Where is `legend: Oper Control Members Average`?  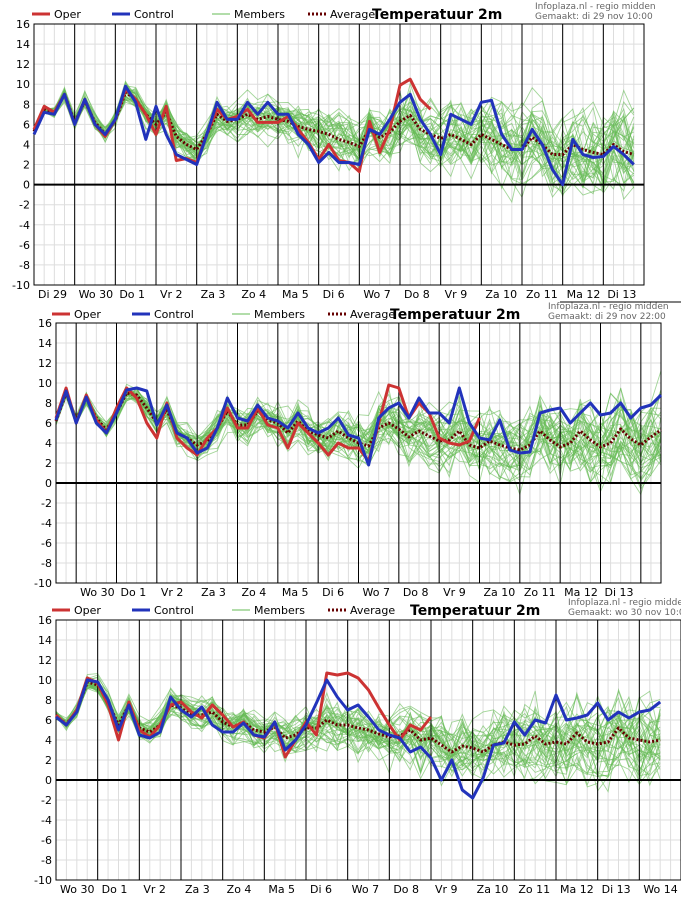
legend: Oper Control Members Average is located at coordinates (203, 14).